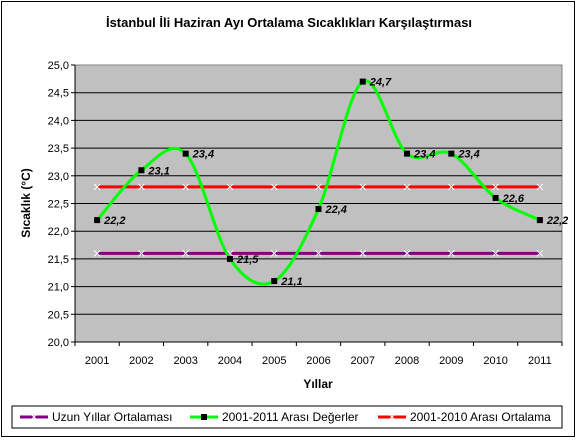 The height and width of the screenshot is (440, 578). I want to click on legend-entry: 2001-2011 Arası Değerler, so click(274, 417).